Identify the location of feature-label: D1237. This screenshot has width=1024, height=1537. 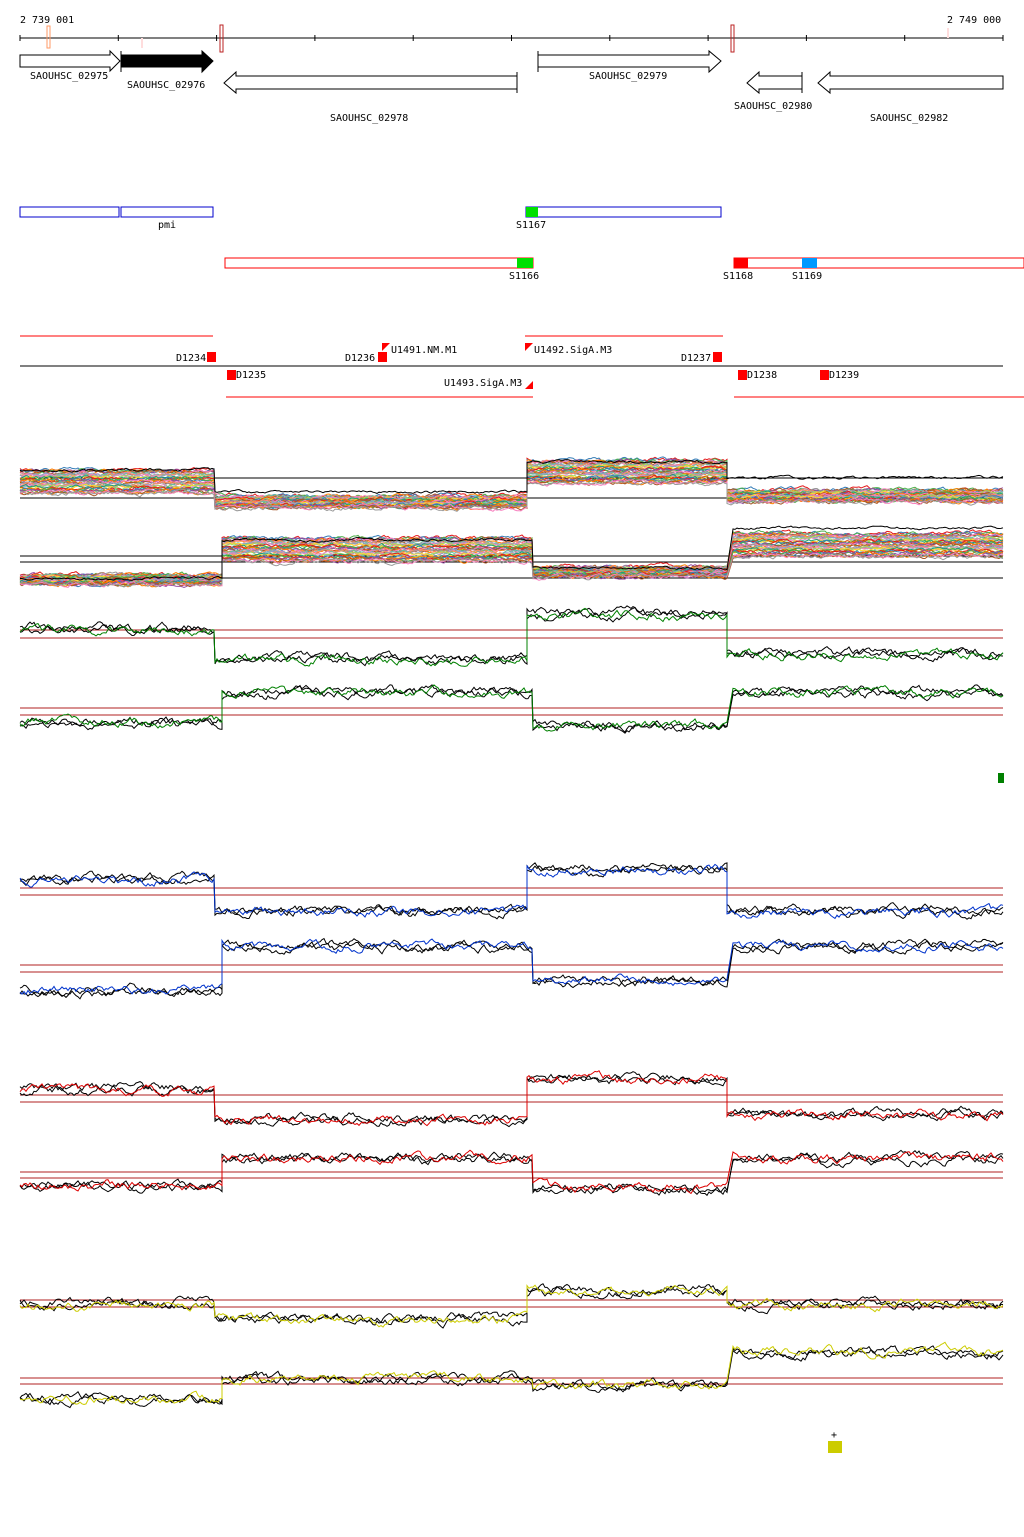
(696, 358).